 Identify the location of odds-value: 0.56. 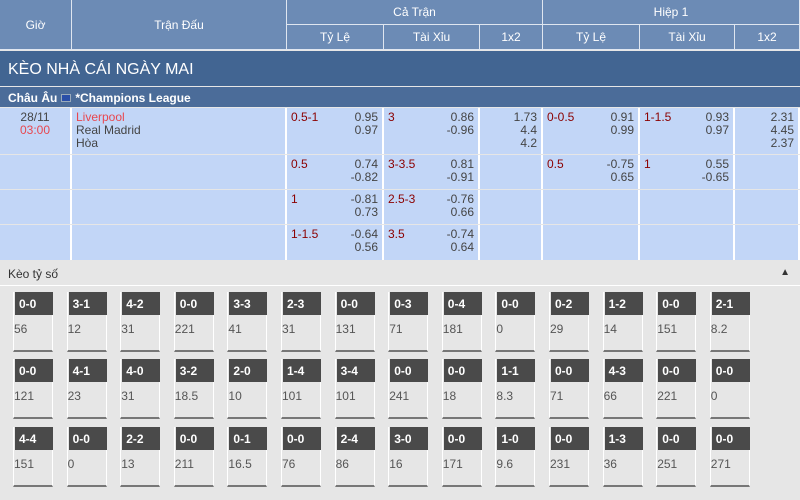
(366, 247).